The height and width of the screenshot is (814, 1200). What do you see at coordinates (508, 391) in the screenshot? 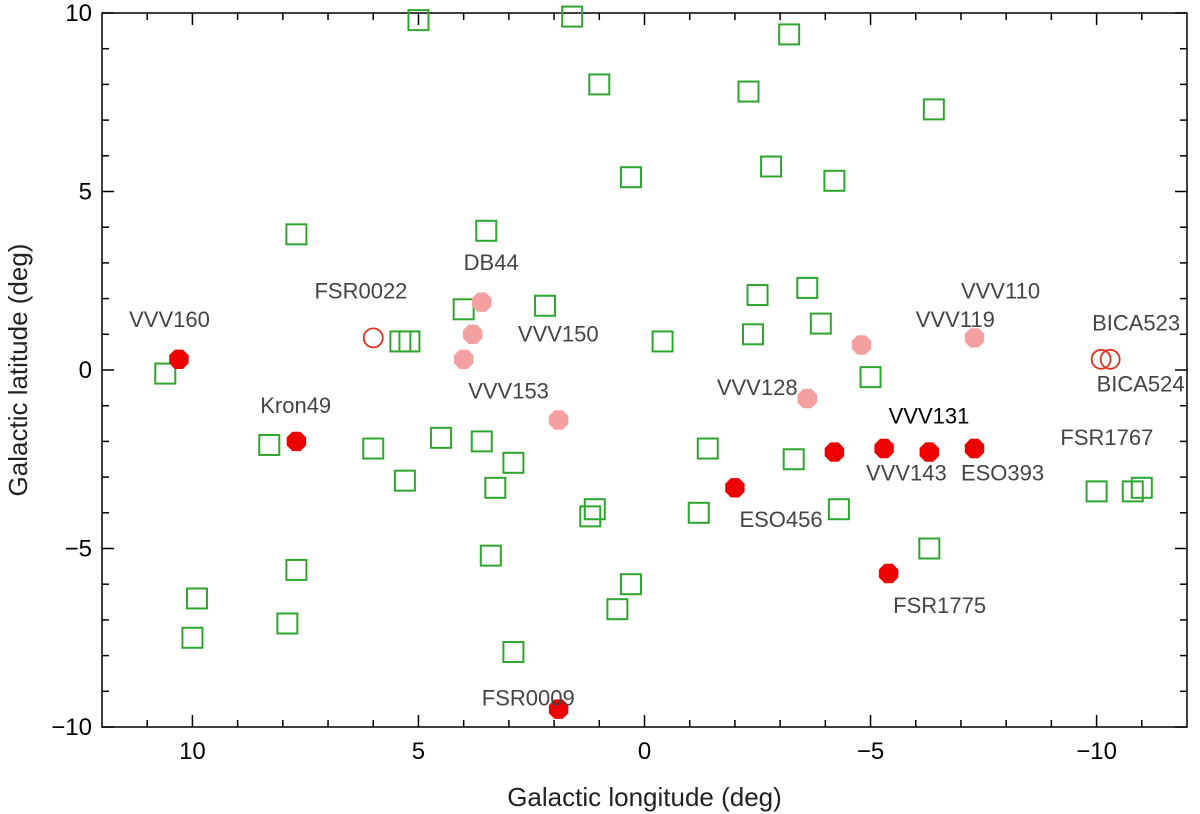
I see `cluster-label: VVV153` at bounding box center [508, 391].